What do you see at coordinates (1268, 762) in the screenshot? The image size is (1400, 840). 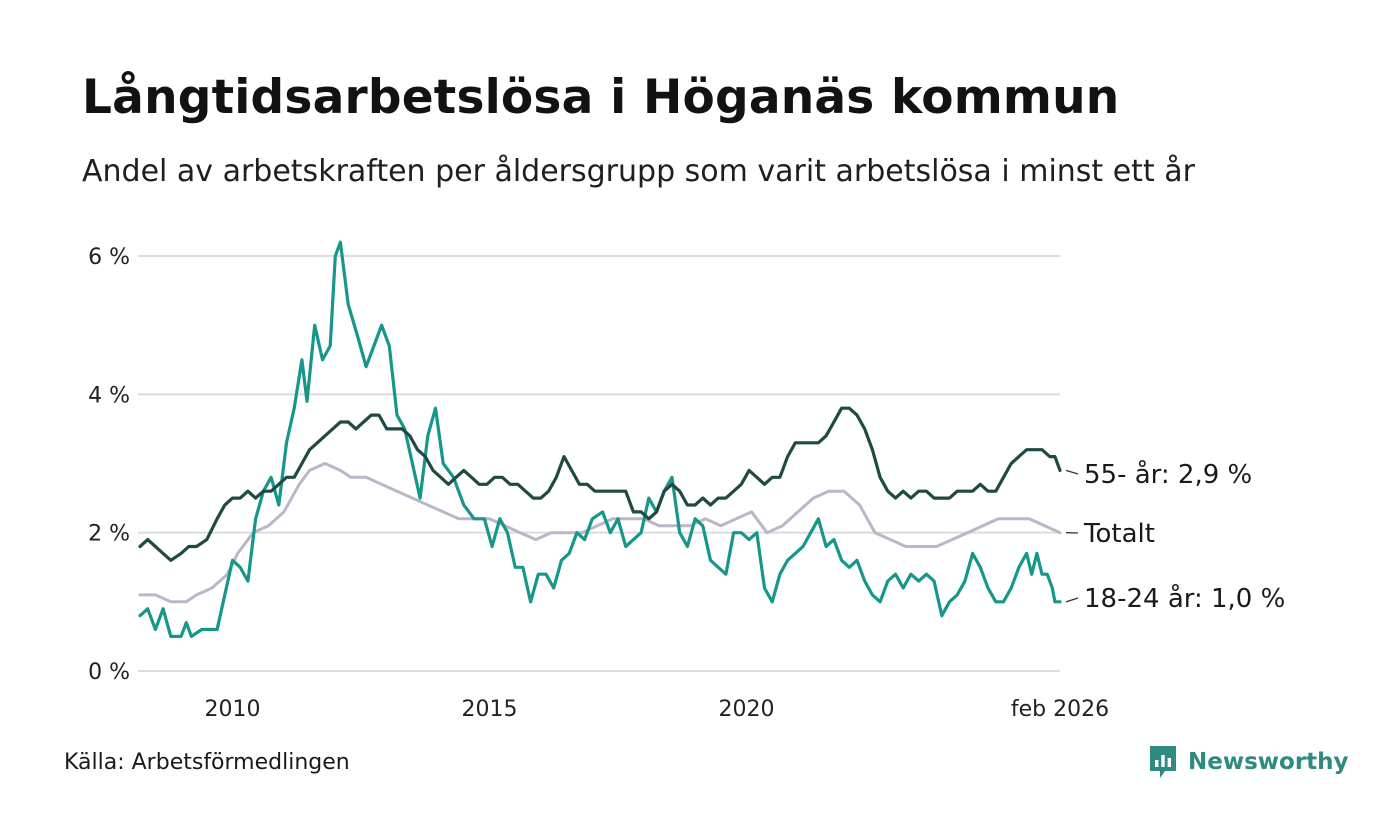 I see `brand-name: Newsworthy` at bounding box center [1268, 762].